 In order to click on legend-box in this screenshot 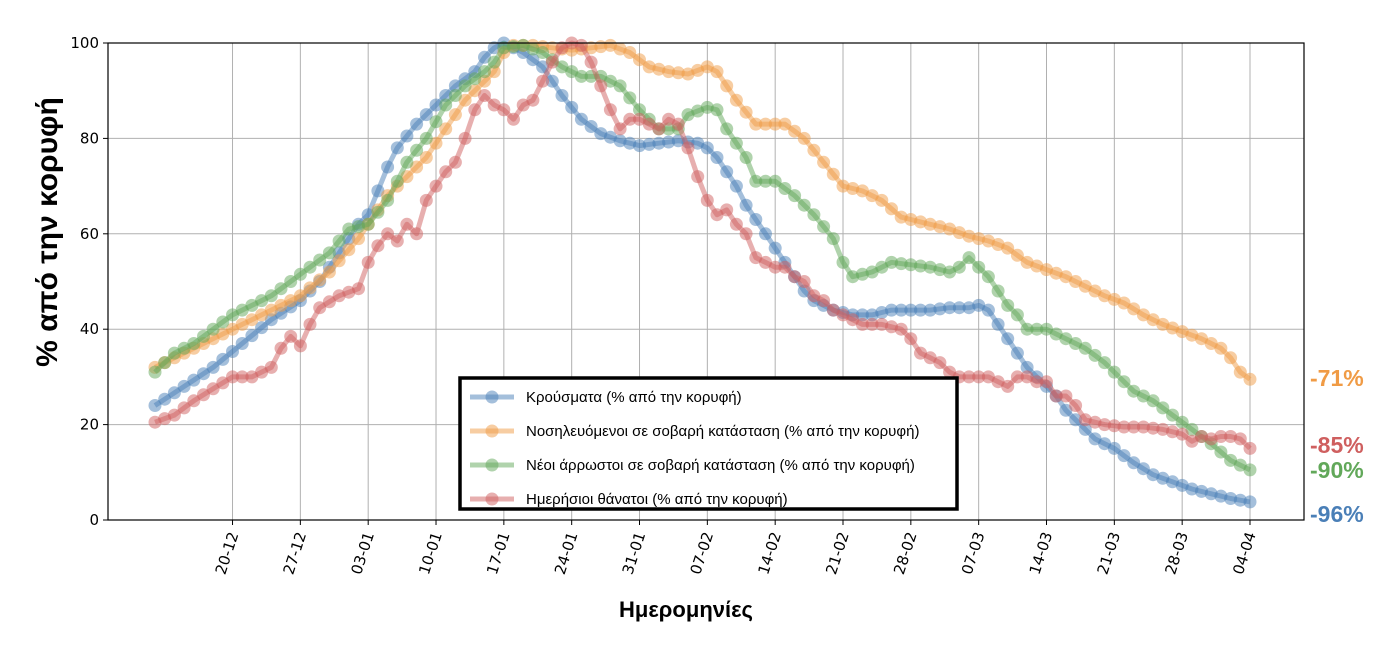, I will do `click(708, 443)`.